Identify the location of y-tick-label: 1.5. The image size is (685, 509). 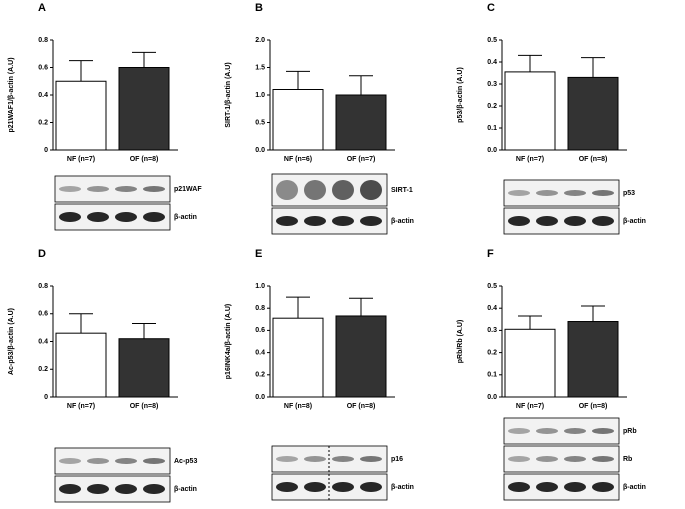
(260, 67).